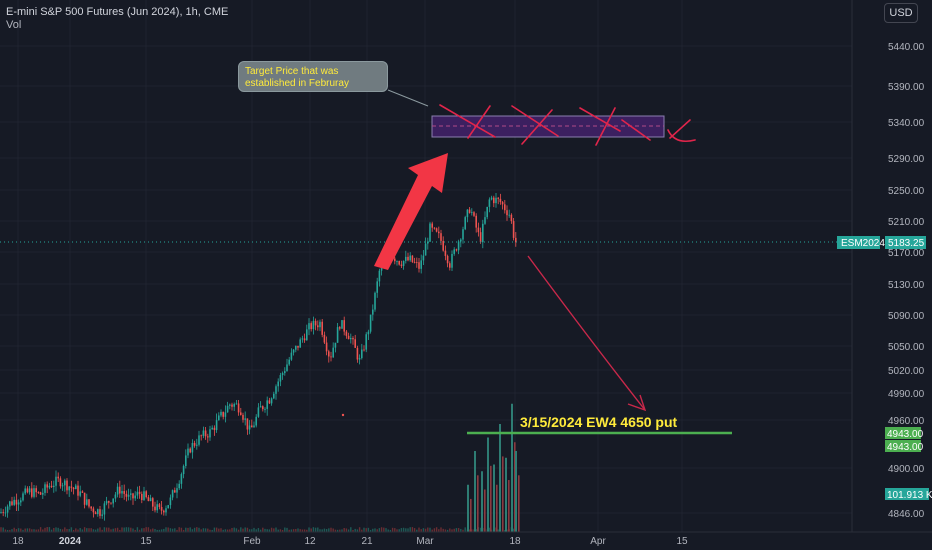 Image resolution: width=932 pixels, height=550 pixels. I want to click on x-tick-label: 21, so click(367, 541).